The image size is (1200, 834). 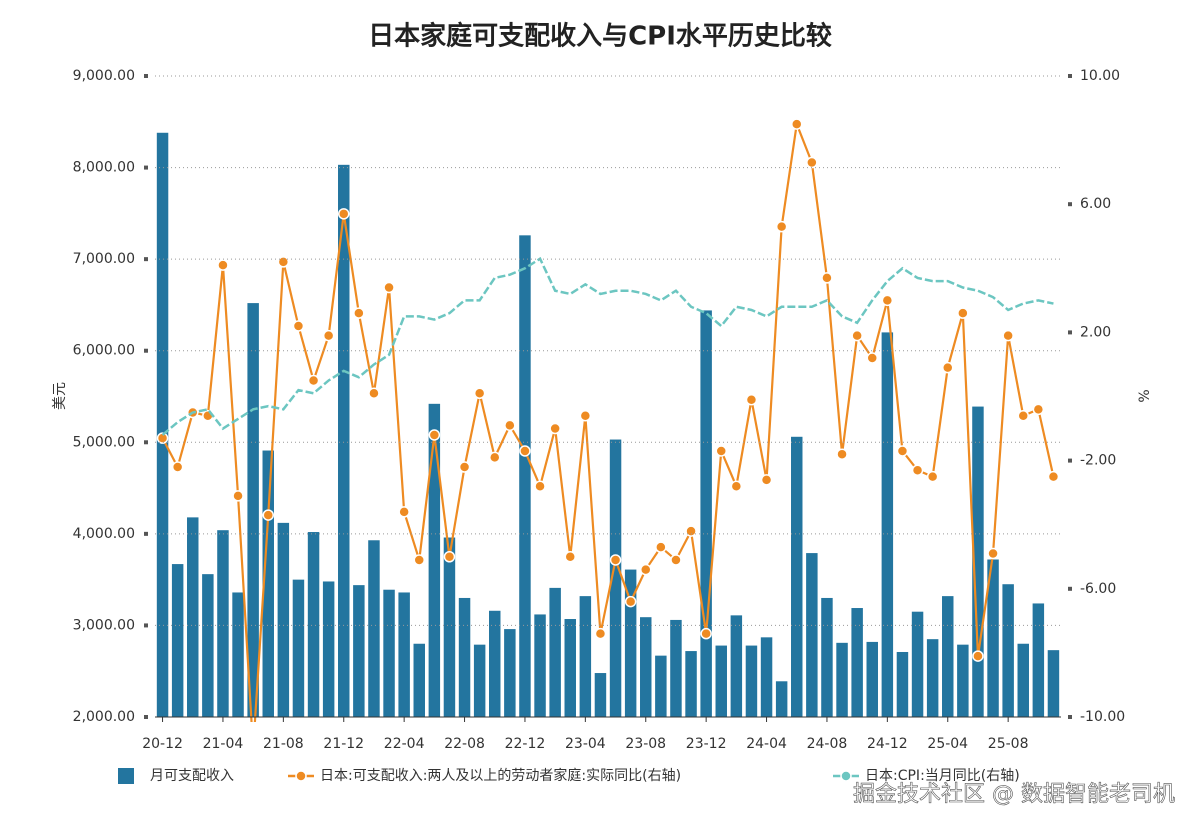 I want to click on chart-title: 日本家庭可支配收入与CPI水平历史比较, so click(x=600, y=36).